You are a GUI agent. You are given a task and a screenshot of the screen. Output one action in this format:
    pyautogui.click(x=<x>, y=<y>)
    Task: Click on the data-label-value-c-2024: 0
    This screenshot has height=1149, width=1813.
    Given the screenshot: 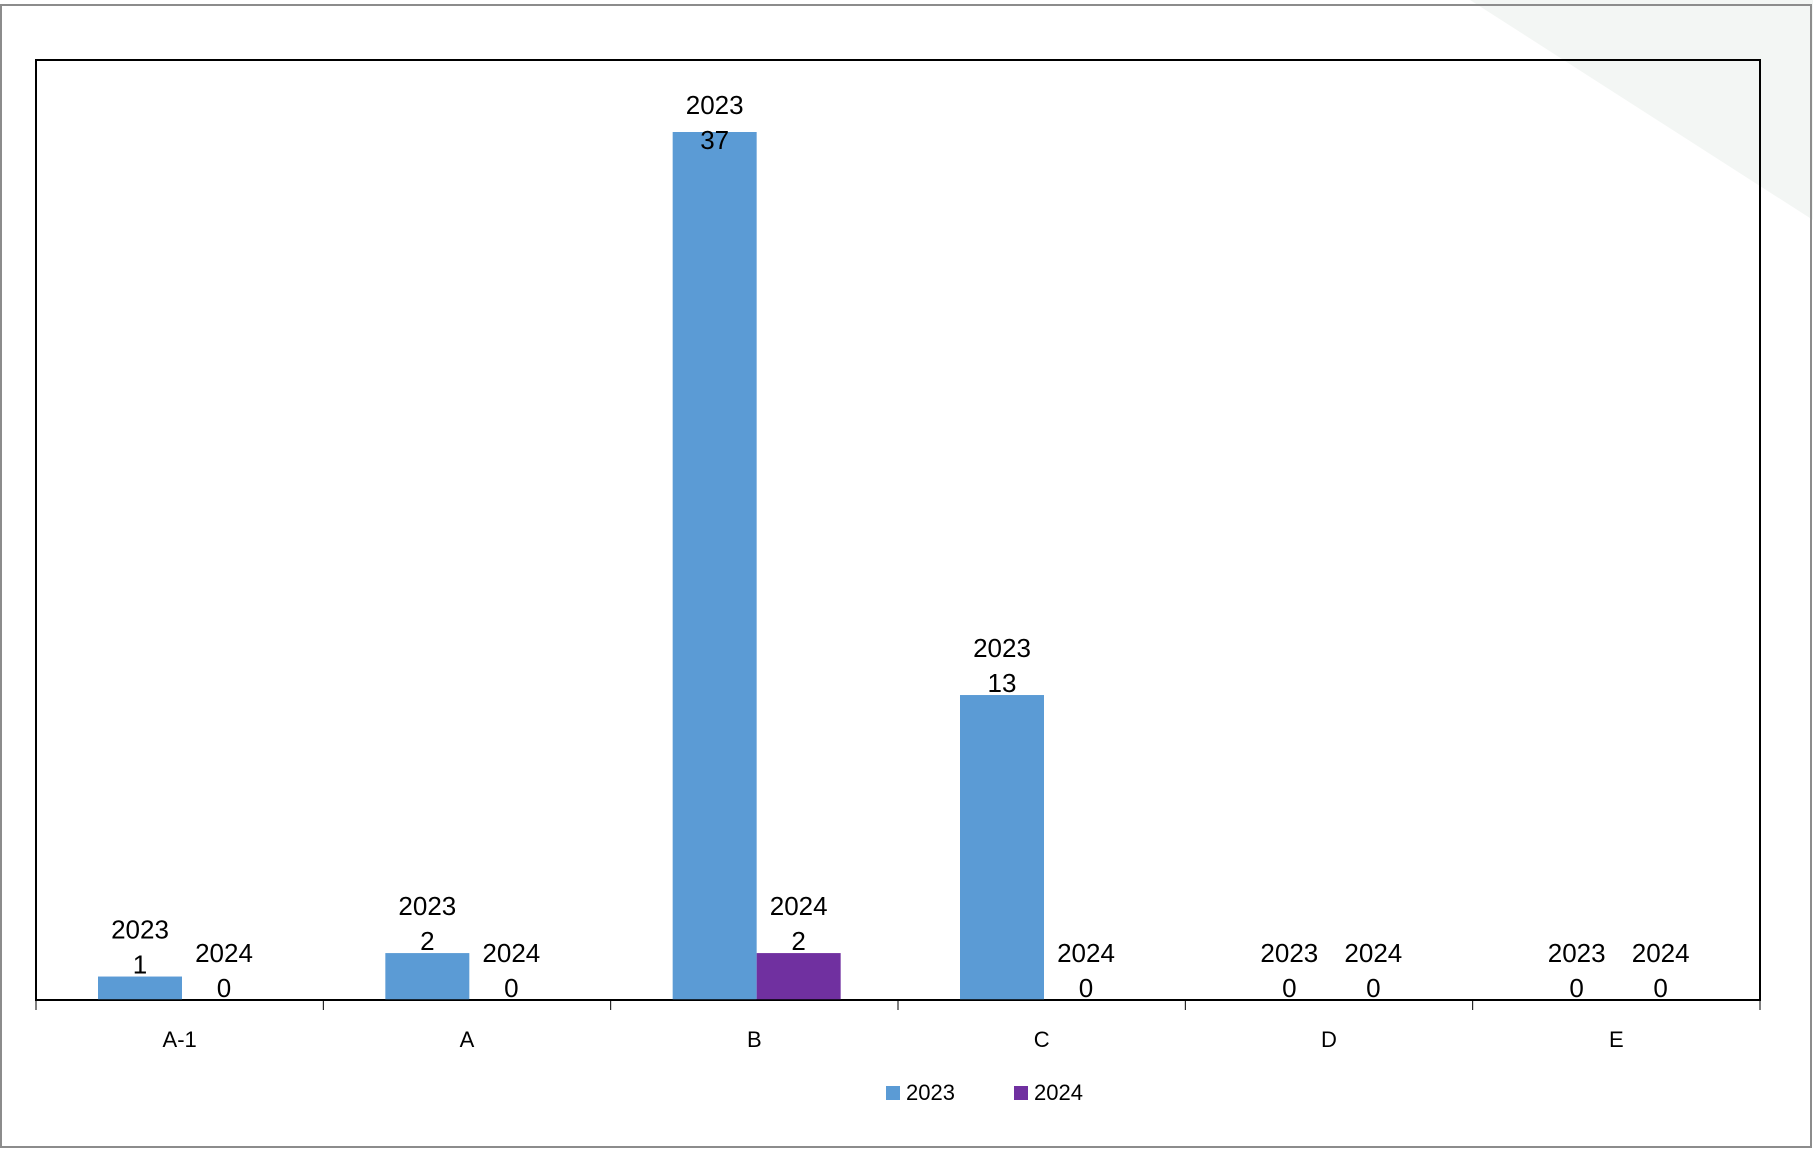 What is the action you would take?
    pyautogui.click(x=1086, y=988)
    